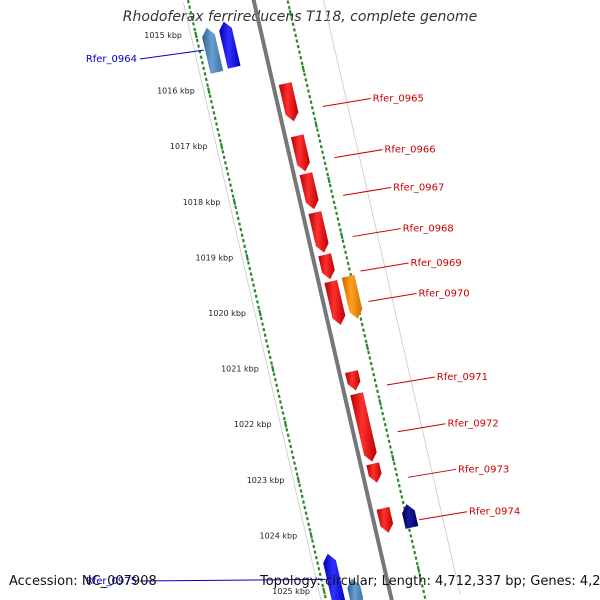 This screenshot has height=600, width=600. Describe the element at coordinates (494, 512) in the screenshot. I see `gene-label-Rfer_0974: Rfer_0974` at that location.